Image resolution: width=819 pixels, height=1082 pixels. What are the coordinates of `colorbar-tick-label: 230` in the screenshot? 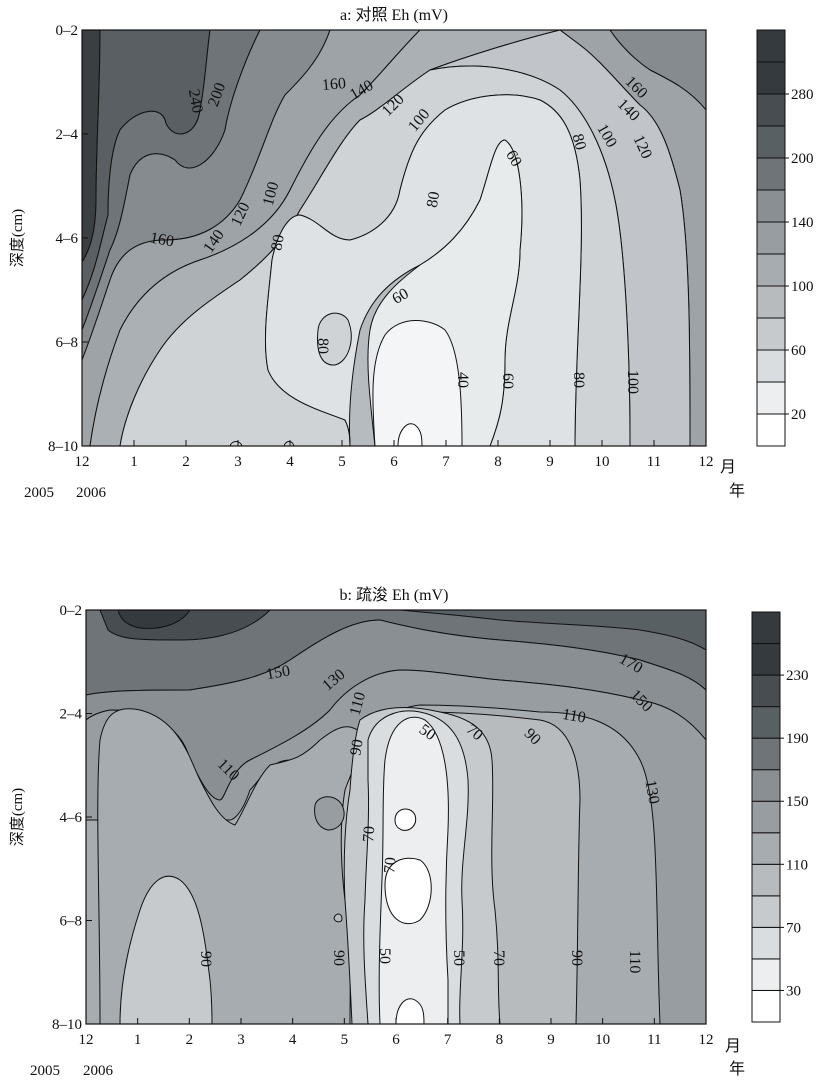 It's located at (797, 676).